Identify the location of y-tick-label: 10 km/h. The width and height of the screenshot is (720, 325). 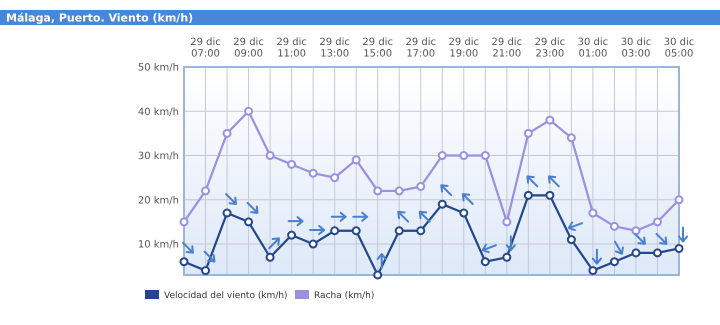
(158, 245).